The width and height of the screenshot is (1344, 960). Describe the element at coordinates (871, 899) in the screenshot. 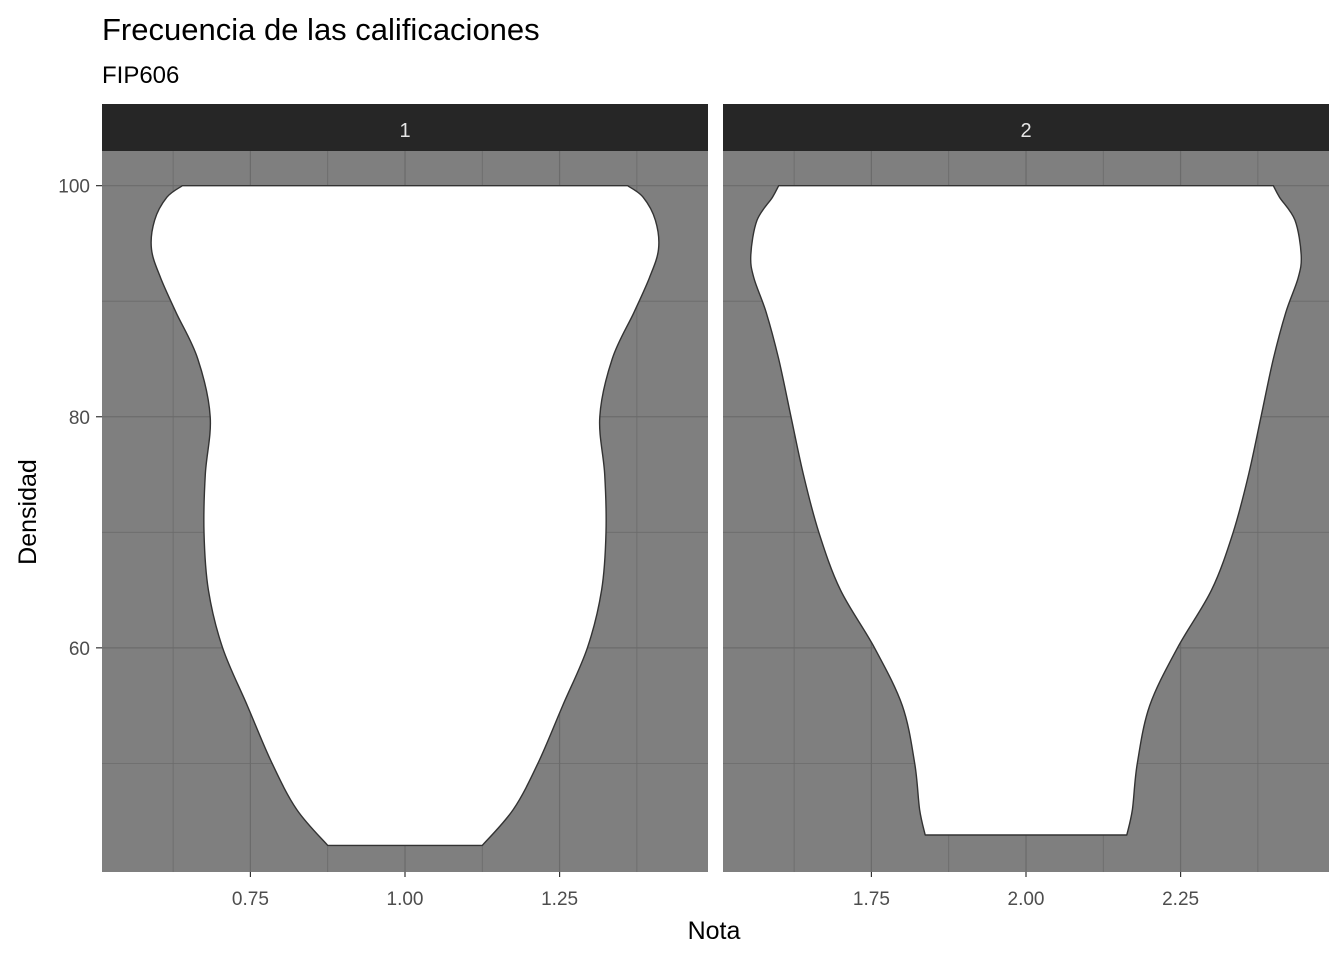

I see `x-tick-label: 1.75` at that location.